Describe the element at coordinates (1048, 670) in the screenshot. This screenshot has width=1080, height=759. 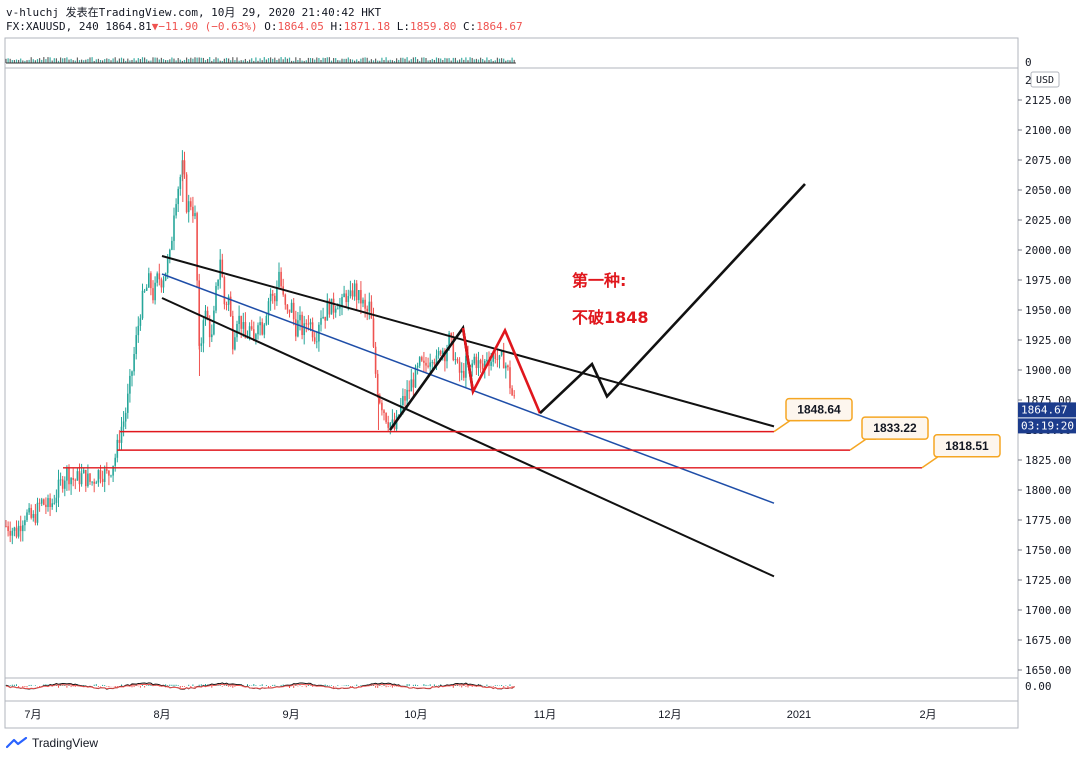
I see `y-tick-label: 1650.00` at that location.